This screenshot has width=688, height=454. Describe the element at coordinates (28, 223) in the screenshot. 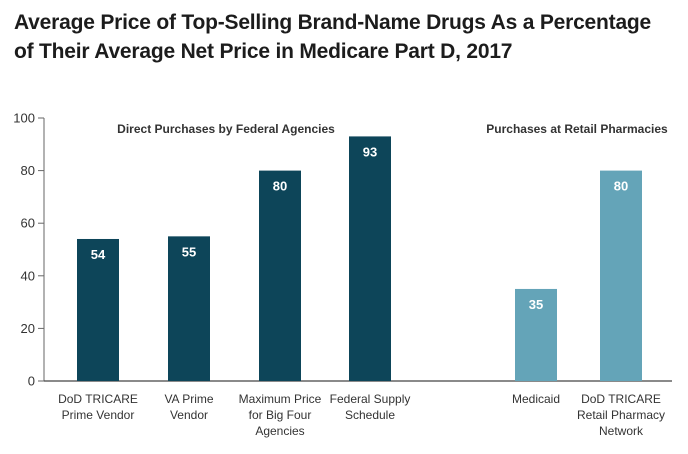

I see `y-tick-label: 60` at that location.